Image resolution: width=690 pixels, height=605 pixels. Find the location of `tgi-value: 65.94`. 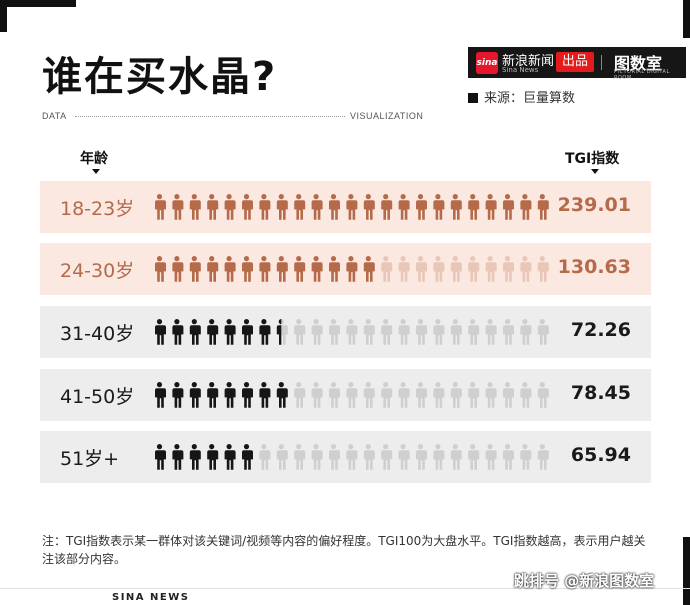

tgi-value: 65.94 is located at coordinates (600, 455).